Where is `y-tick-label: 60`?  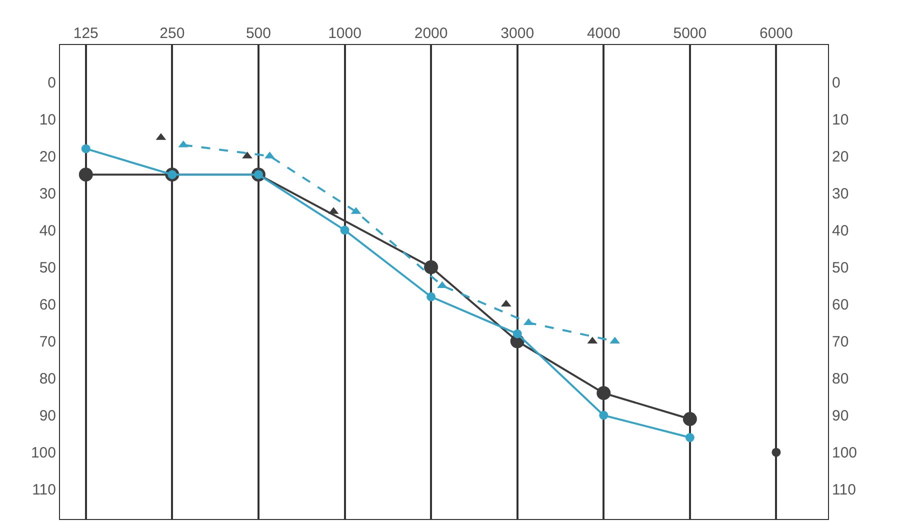
y-tick-label: 60 is located at coordinates (47, 305).